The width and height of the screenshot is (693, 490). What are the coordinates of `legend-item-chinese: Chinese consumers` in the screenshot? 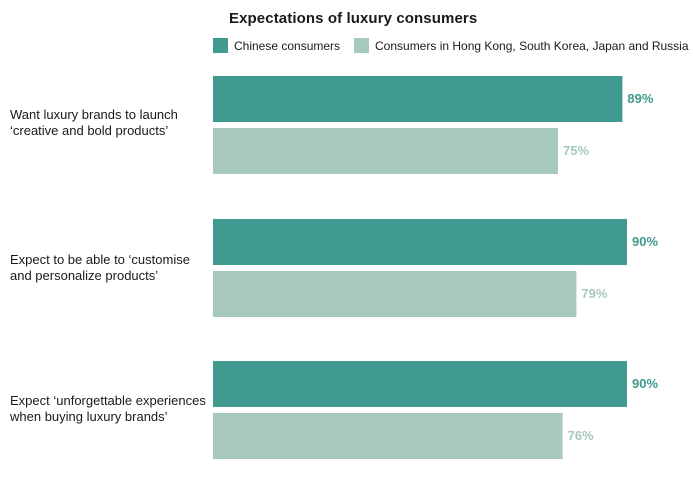 It's located at (276, 45).